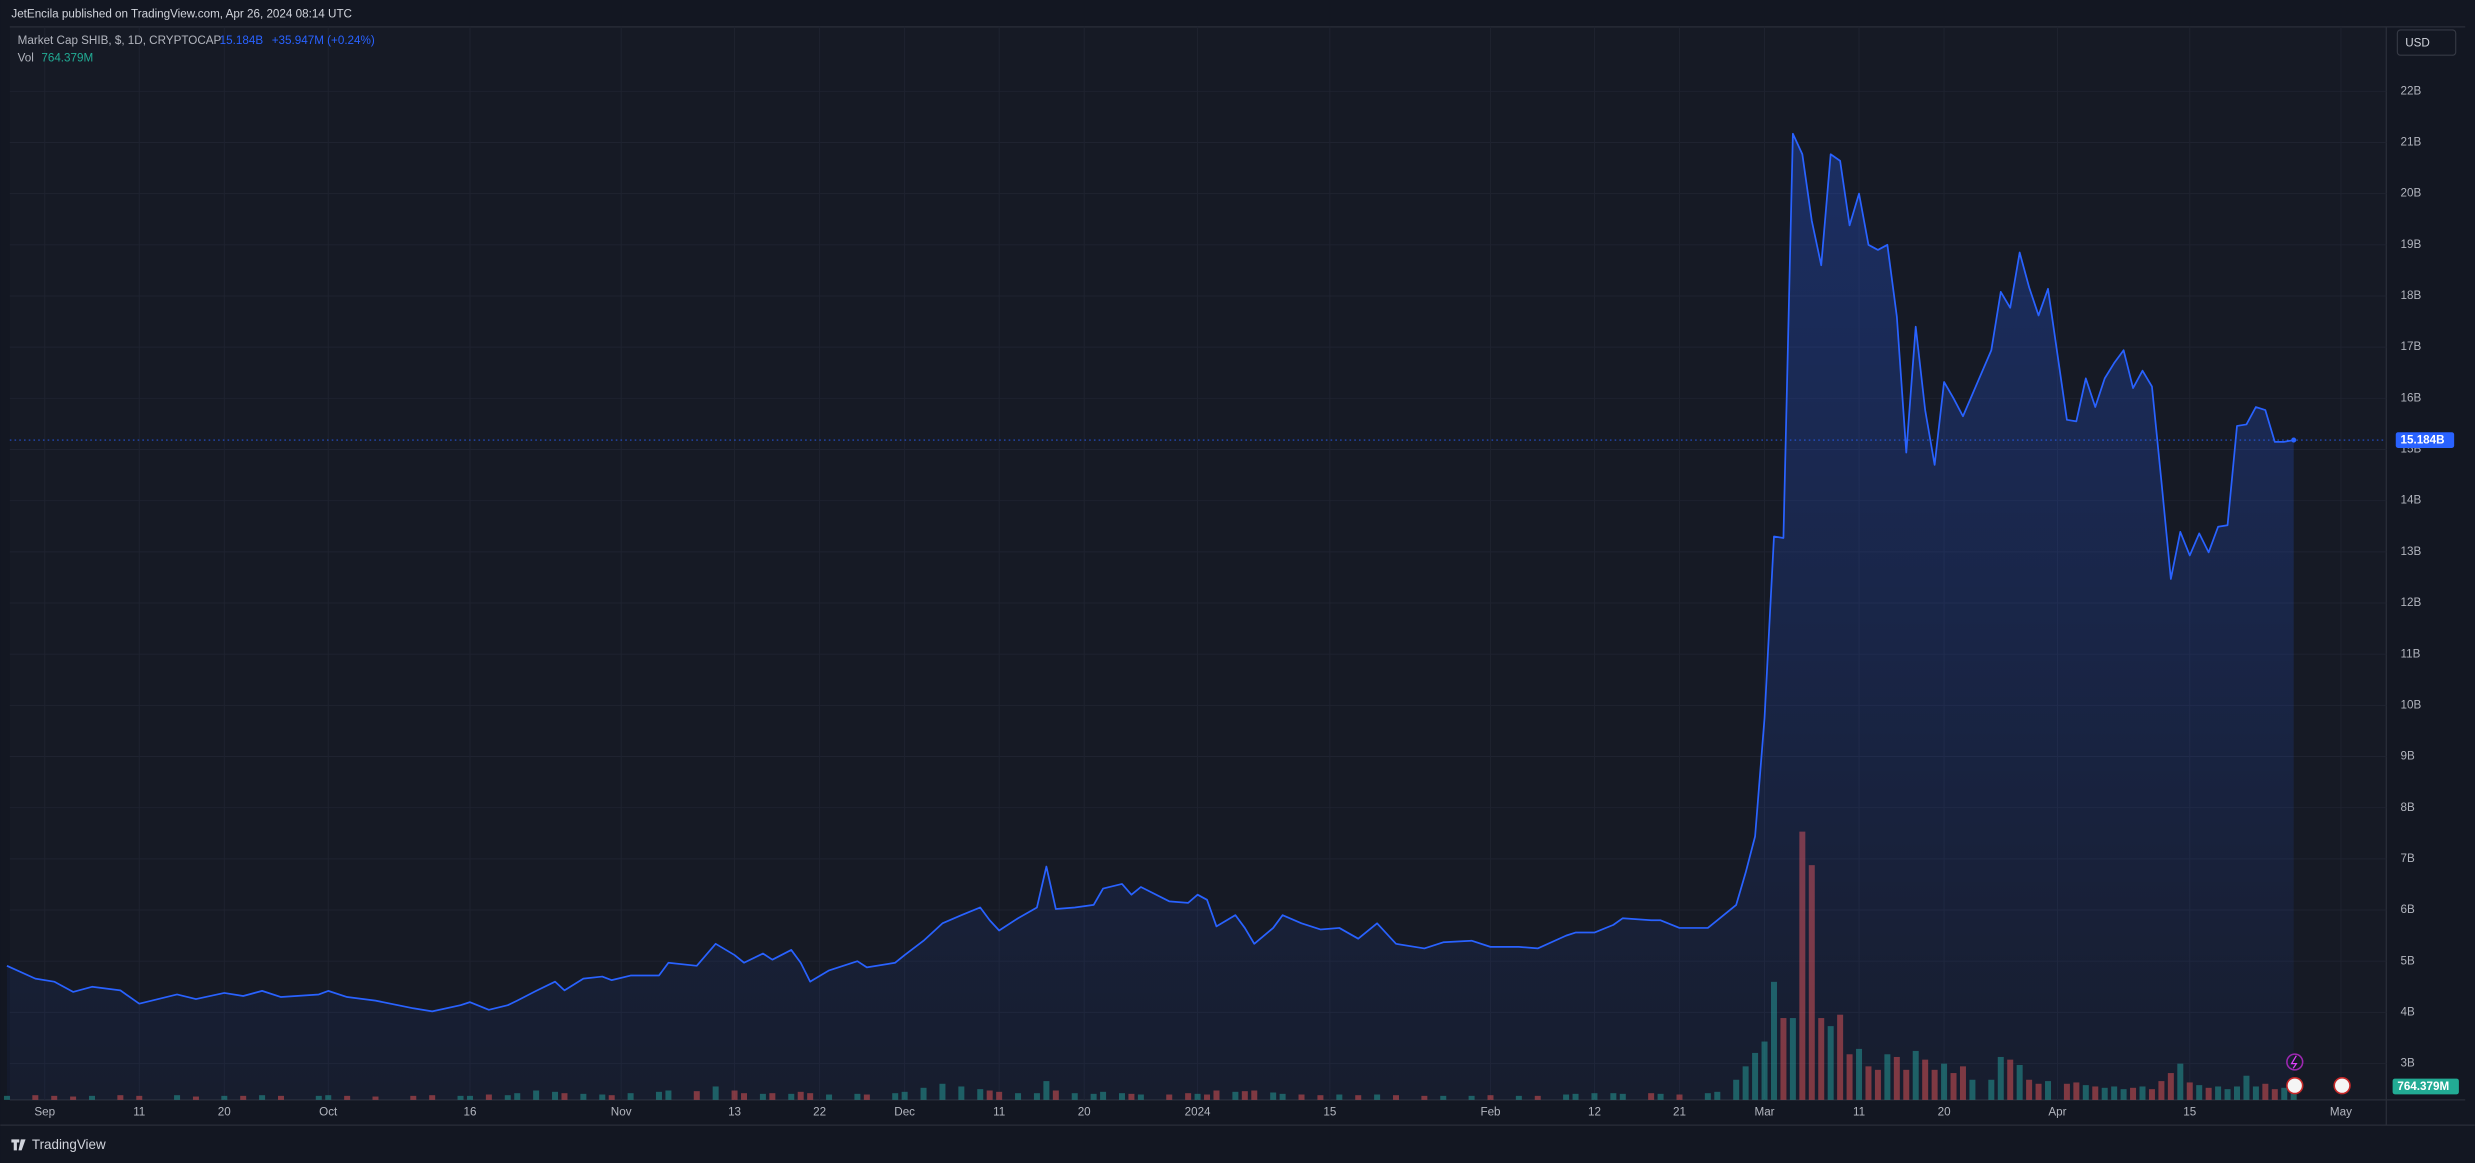  I want to click on y-tick-label: 18B, so click(2411, 295).